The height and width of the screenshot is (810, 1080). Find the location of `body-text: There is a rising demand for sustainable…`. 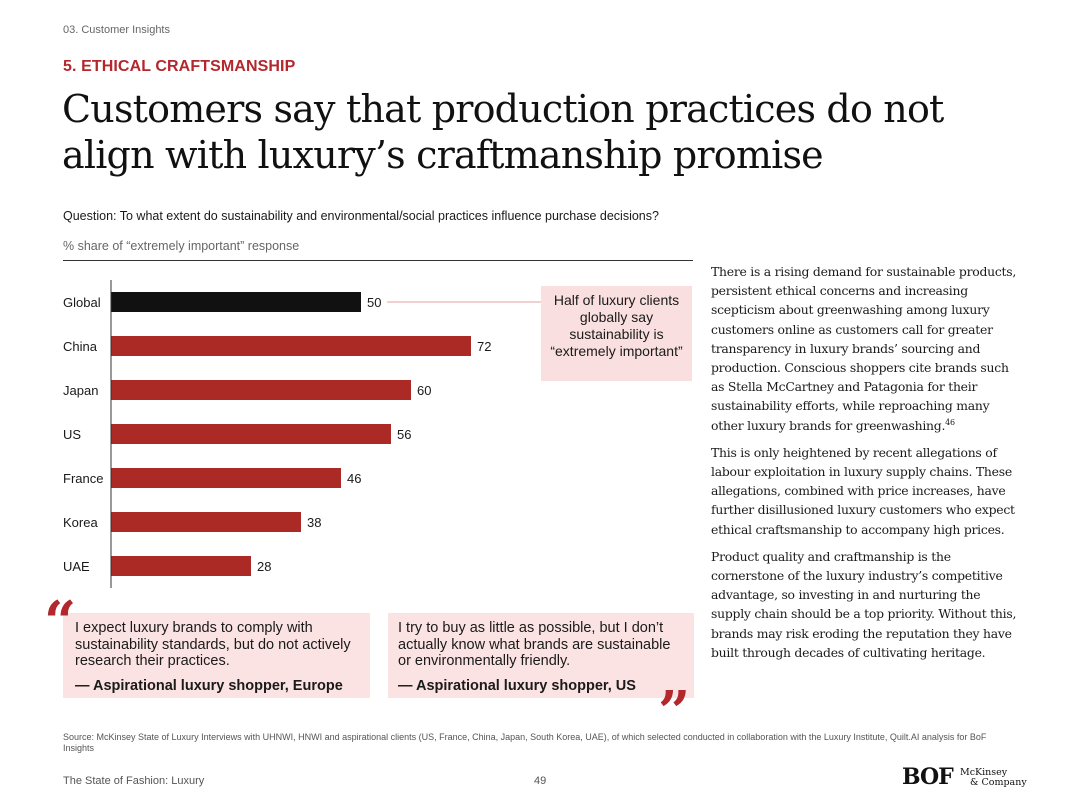

body-text: There is a rising demand for sustainable… is located at coordinates (867, 466).